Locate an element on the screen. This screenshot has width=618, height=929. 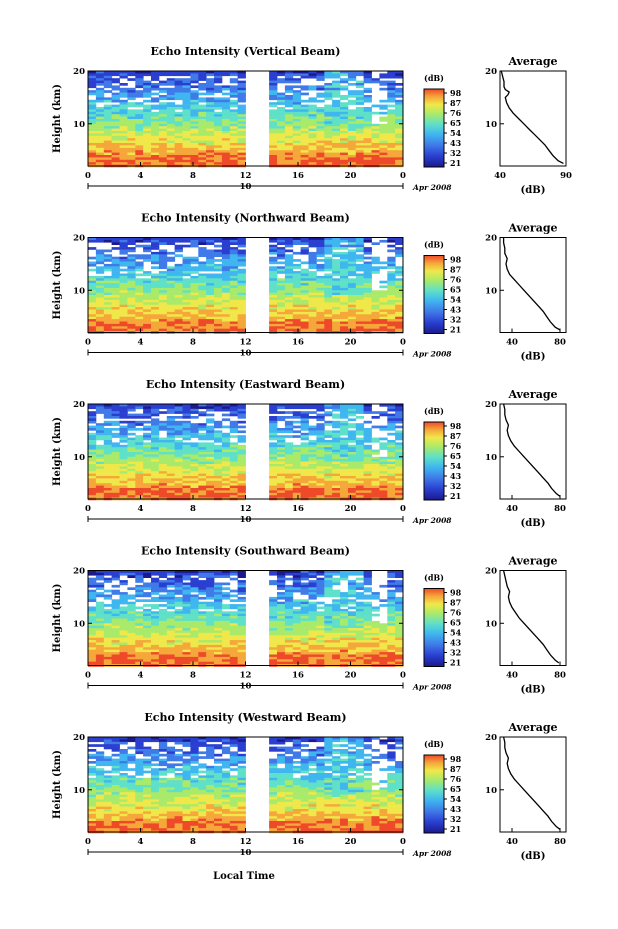
panel-title: Echo Intensity (Eastward Beam) is located at coordinates (245, 384).